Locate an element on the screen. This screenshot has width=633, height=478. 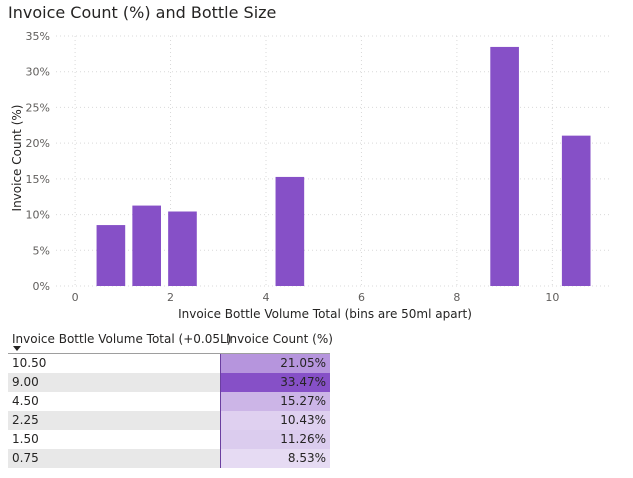
y-tick-label: 35% is located at coordinates (38, 36).